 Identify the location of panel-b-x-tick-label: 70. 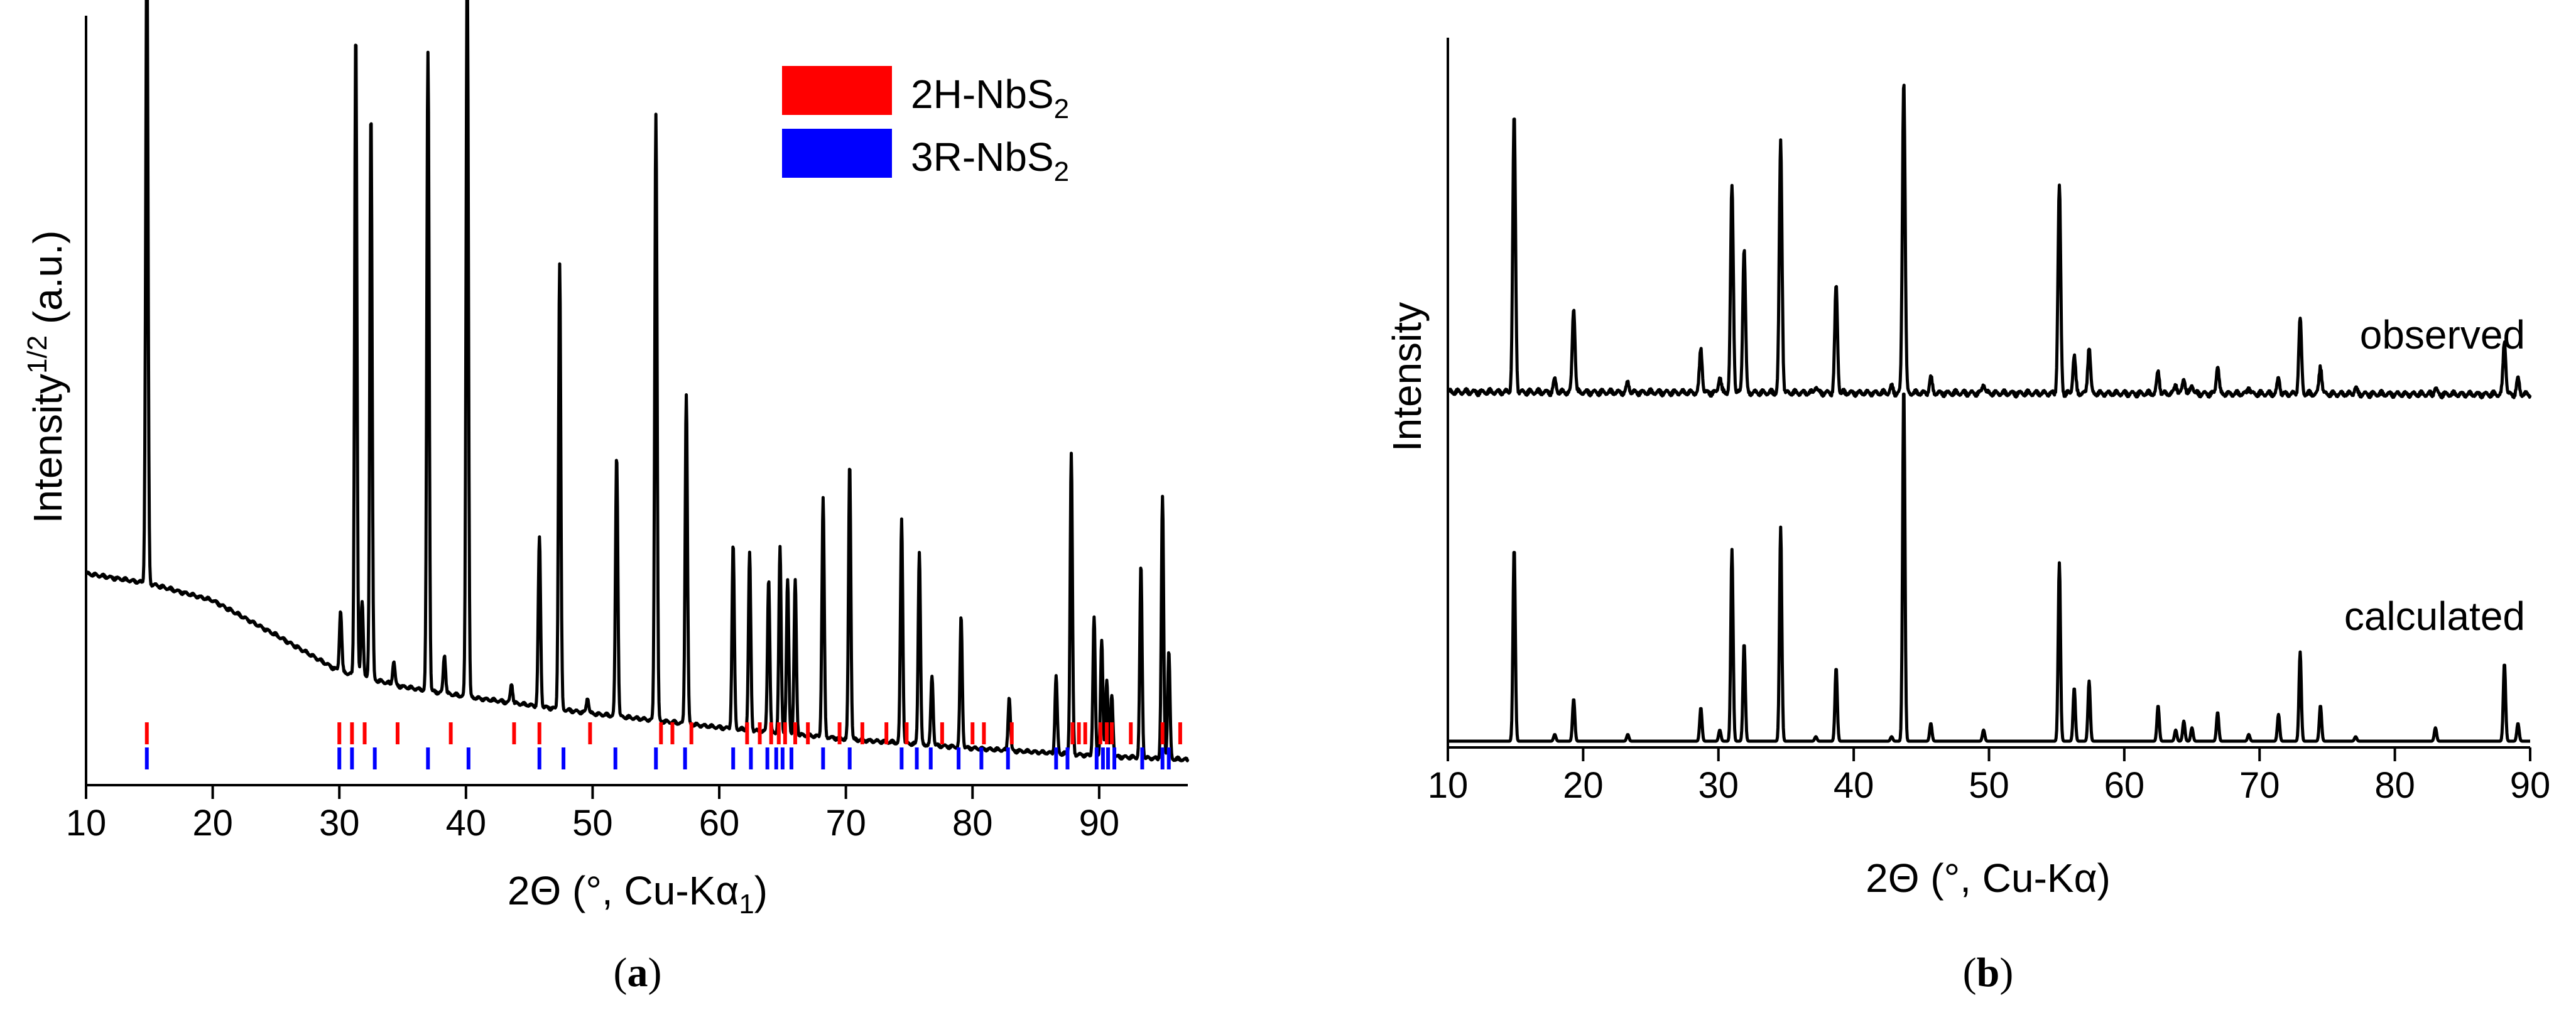
(2259, 786).